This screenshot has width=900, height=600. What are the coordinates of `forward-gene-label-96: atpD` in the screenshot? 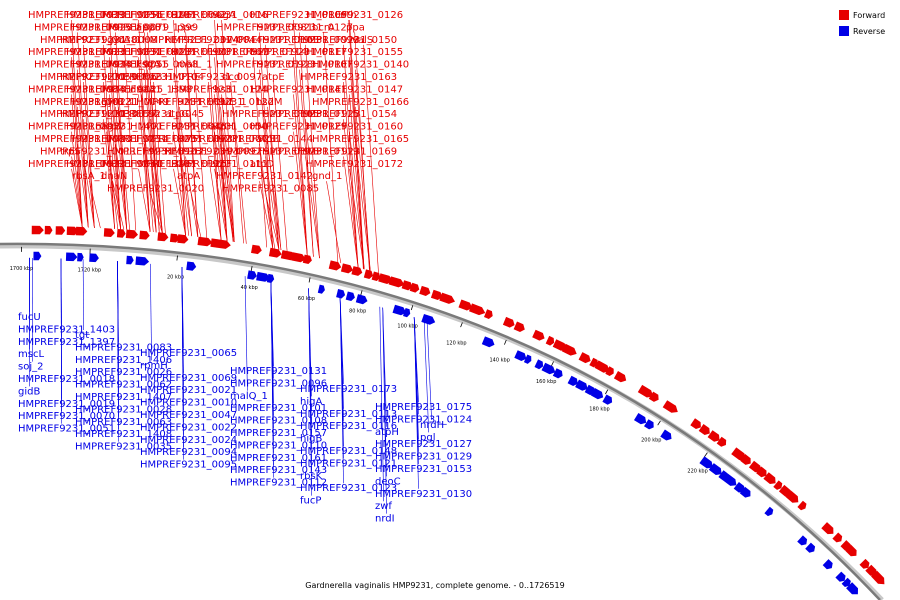 It's located at (262, 164).